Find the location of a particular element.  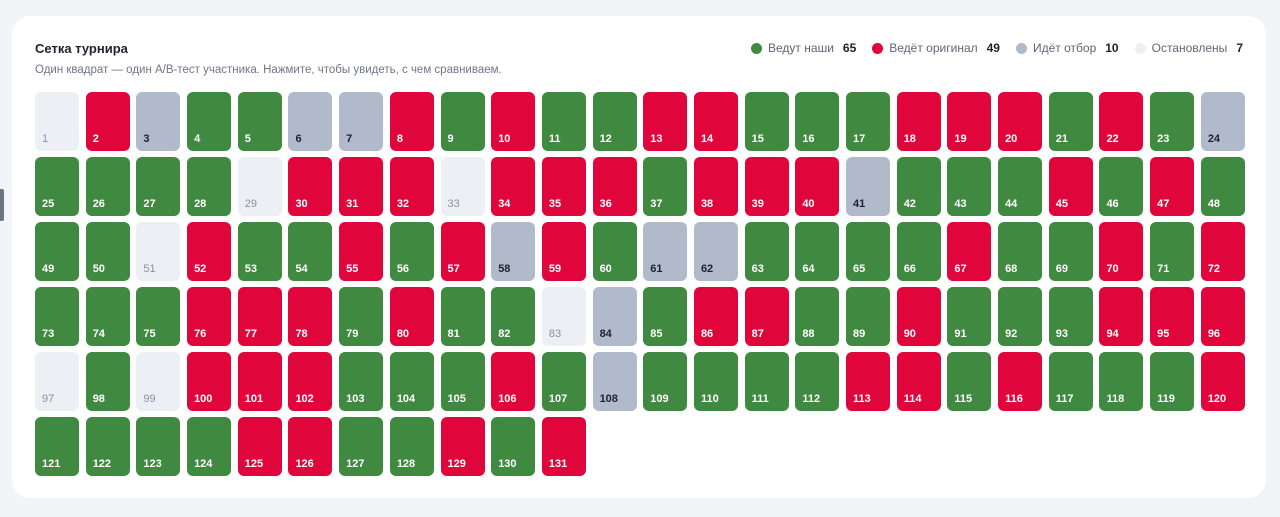

test-tile: 46 is located at coordinates (1121, 186).